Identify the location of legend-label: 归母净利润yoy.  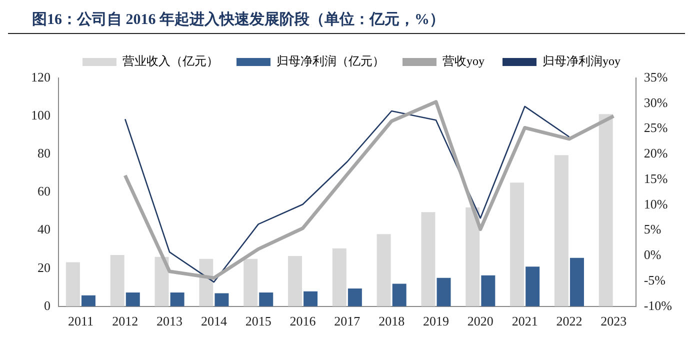
(581, 61).